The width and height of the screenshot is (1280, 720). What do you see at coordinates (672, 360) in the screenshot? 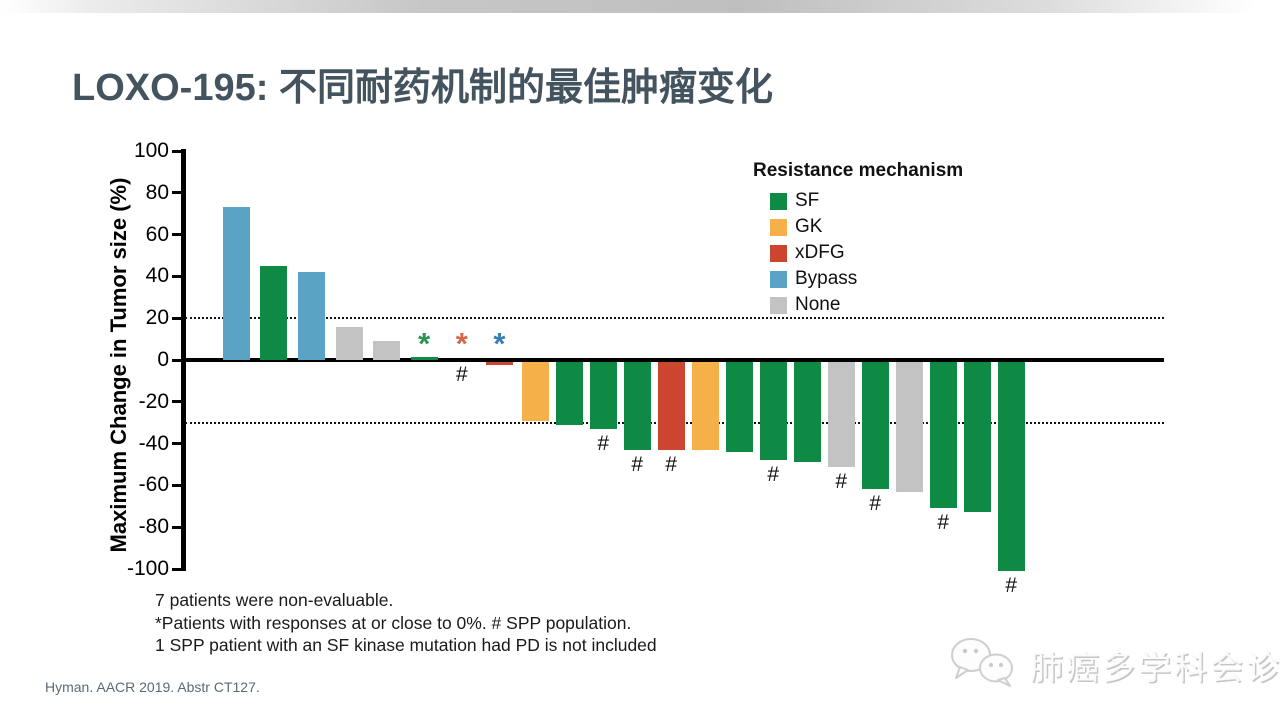
I see `zero-baseline` at bounding box center [672, 360].